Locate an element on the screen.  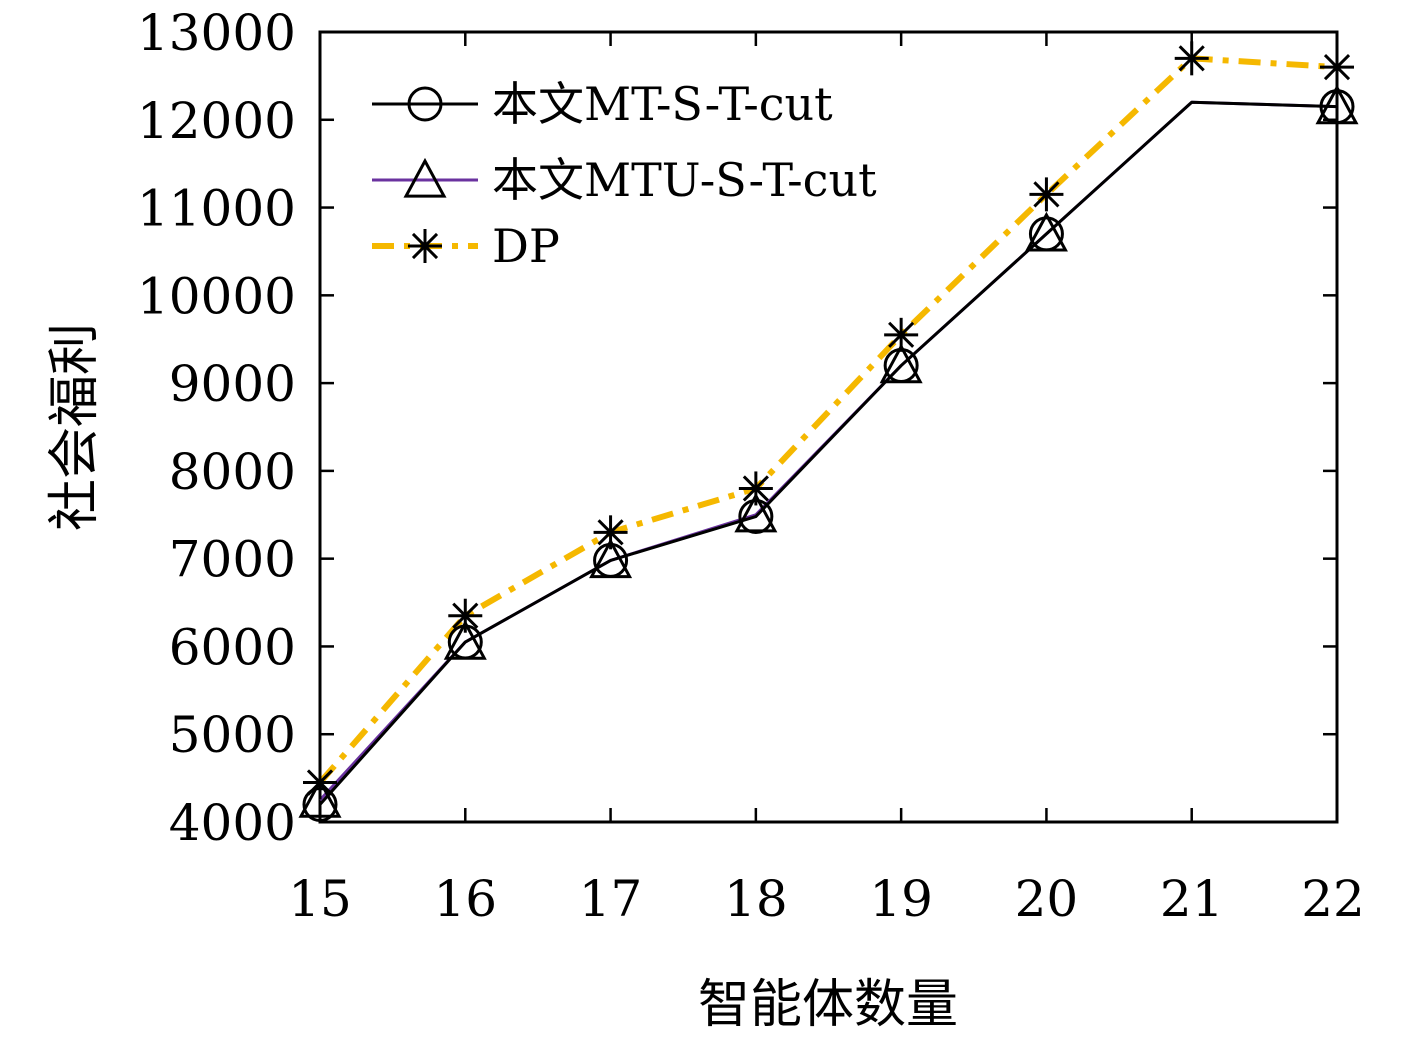
y-tick-label: 4000 is located at coordinates (232, 823).